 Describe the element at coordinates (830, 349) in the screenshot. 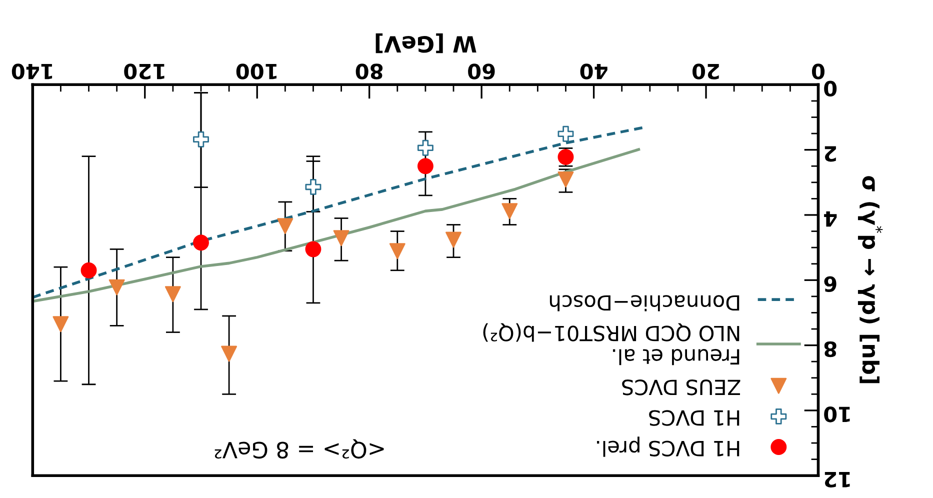

I see `y-tick-label: 8` at that location.